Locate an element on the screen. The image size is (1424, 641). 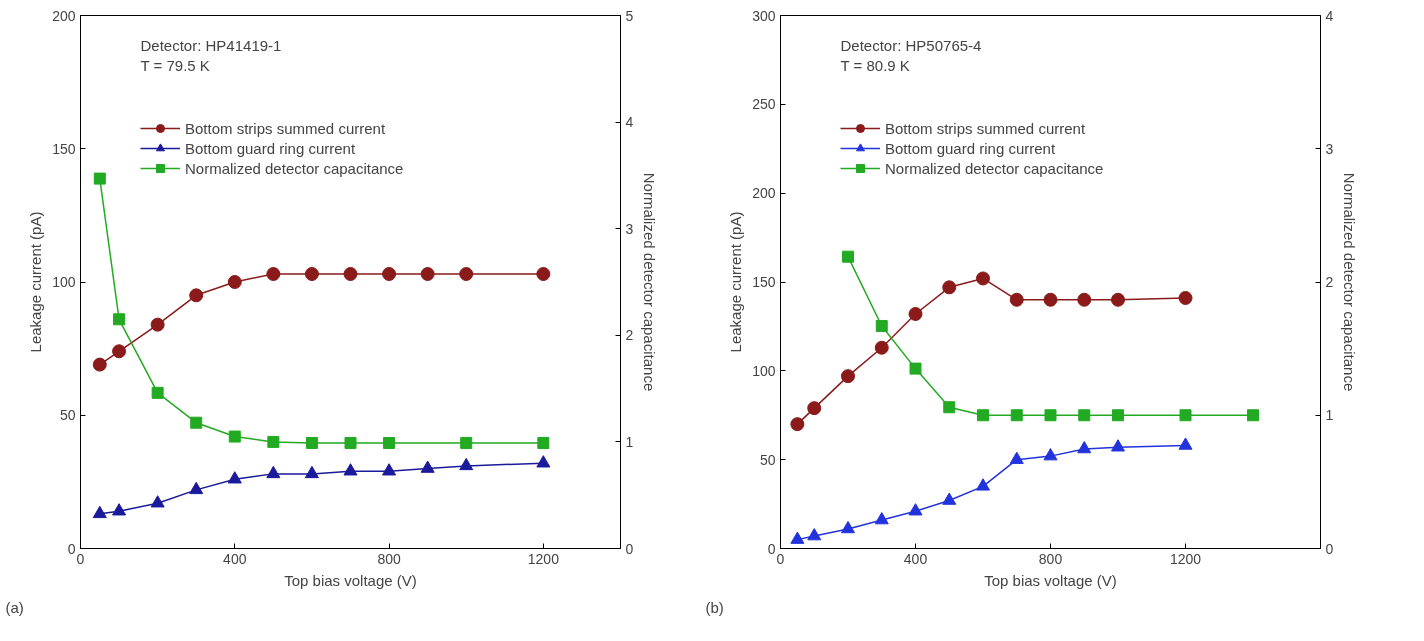
x-tick-label: 1200 is located at coordinates (543, 558).